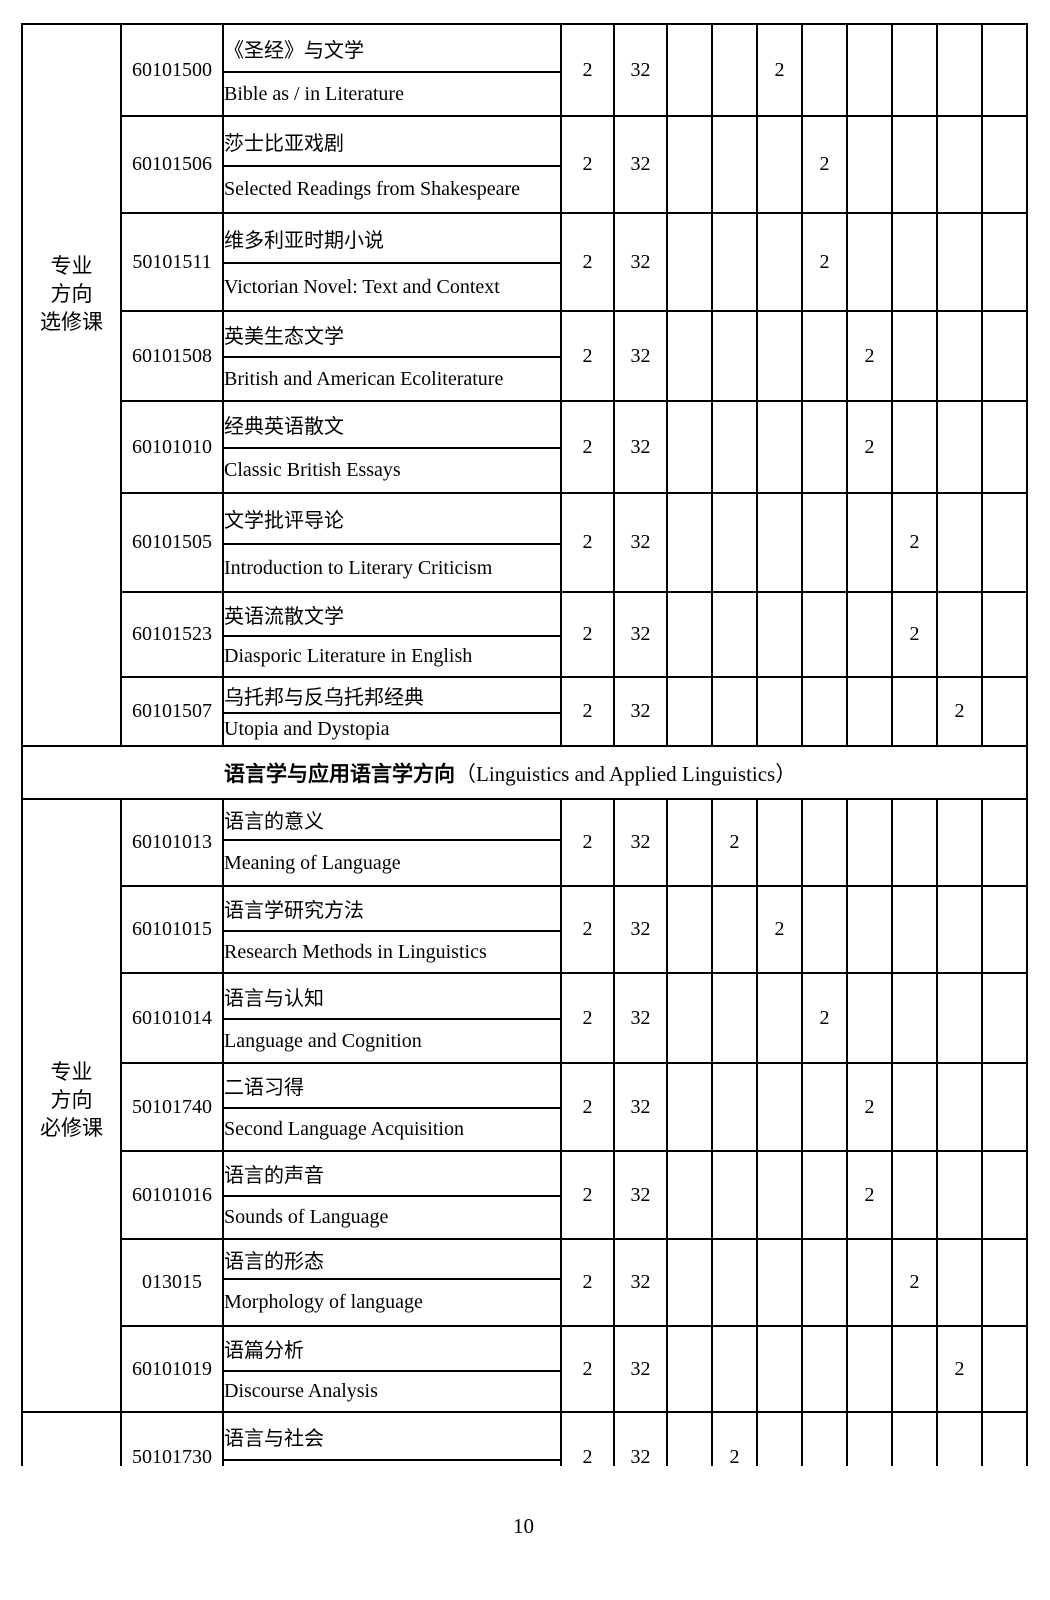 Image resolution: width=1050 pixels, height=1600 pixels. What do you see at coordinates (626, 773) in the screenshot?
I see `section-header-en: （Linguistics and Applied Linguistics）` at bounding box center [626, 773].